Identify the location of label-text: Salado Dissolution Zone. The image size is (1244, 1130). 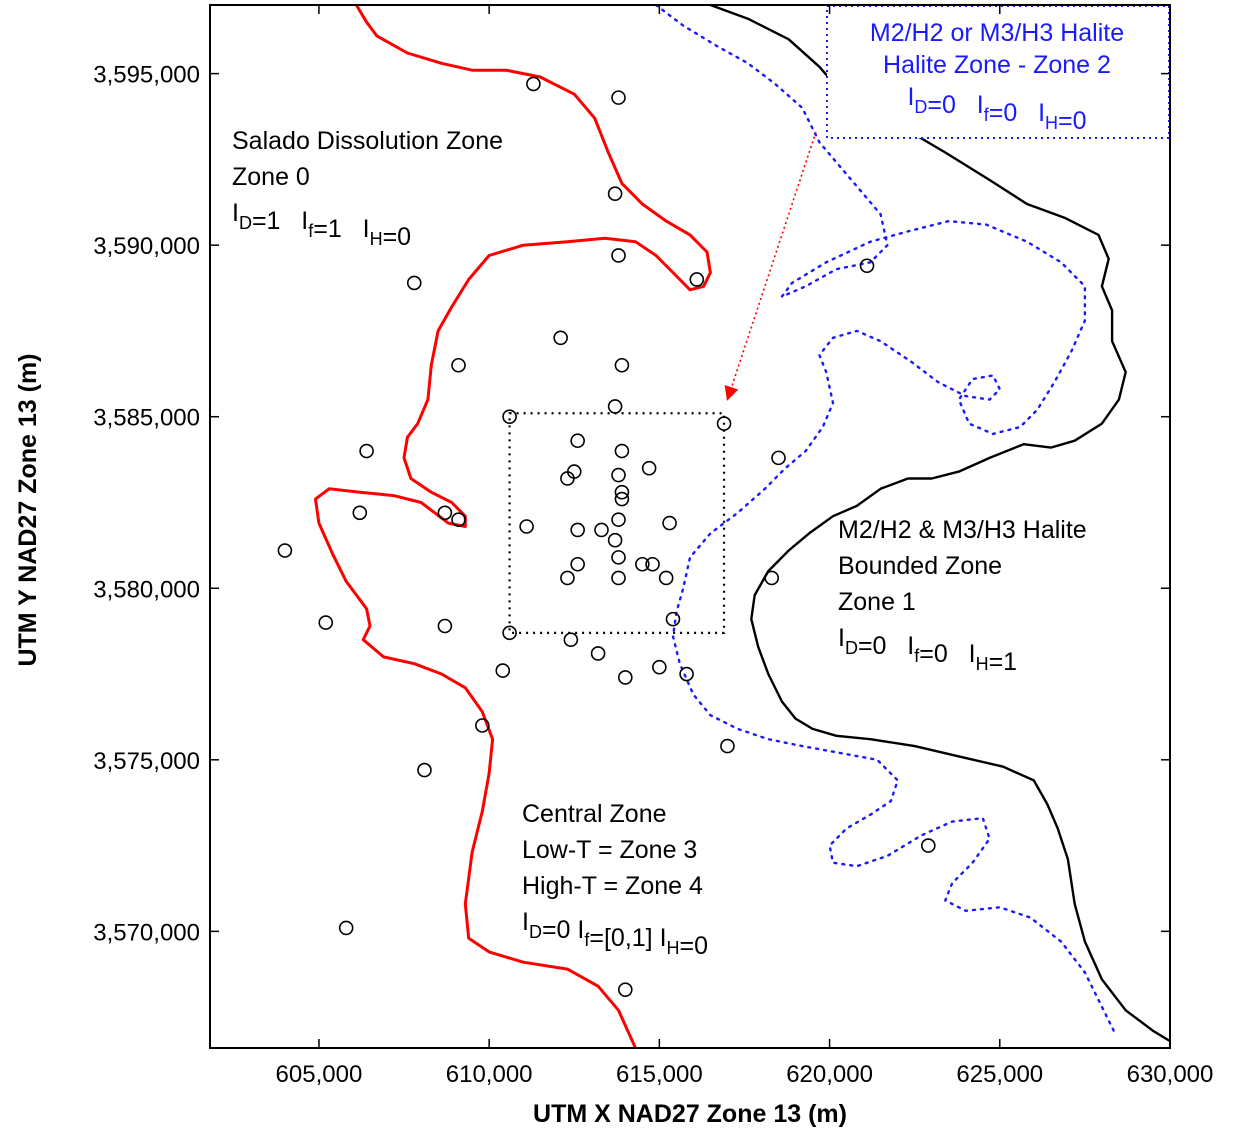
(367, 141).